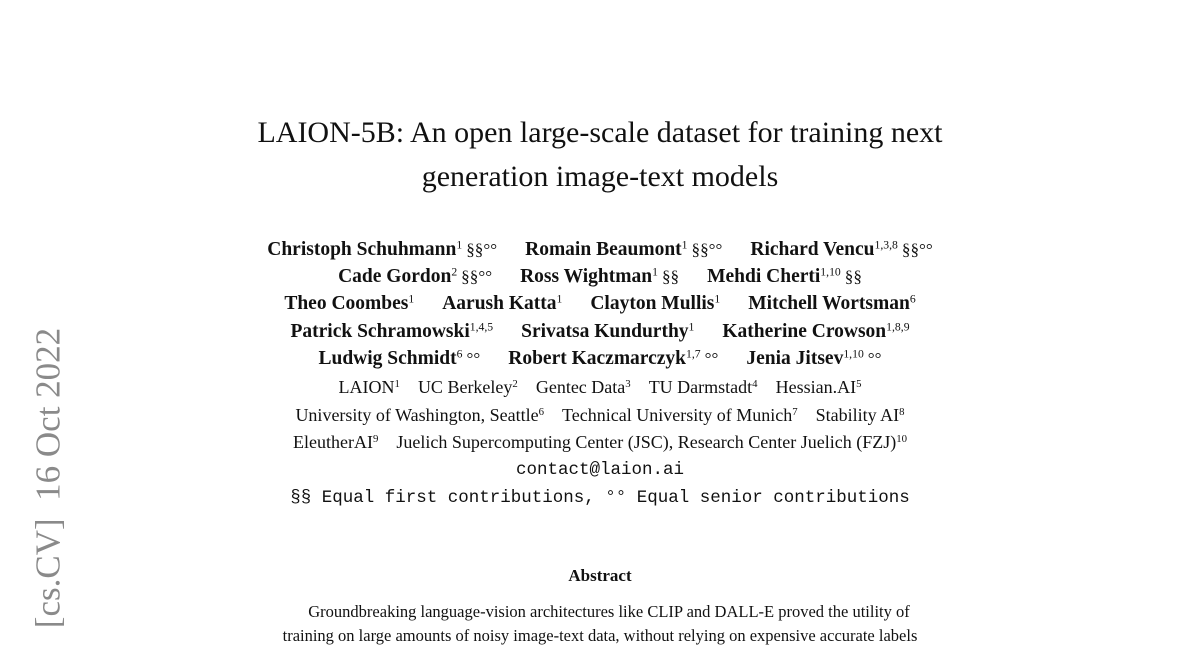 This screenshot has height=648, width=1200. I want to click on author: Srivatsa Kundurthy1, so click(607, 331).